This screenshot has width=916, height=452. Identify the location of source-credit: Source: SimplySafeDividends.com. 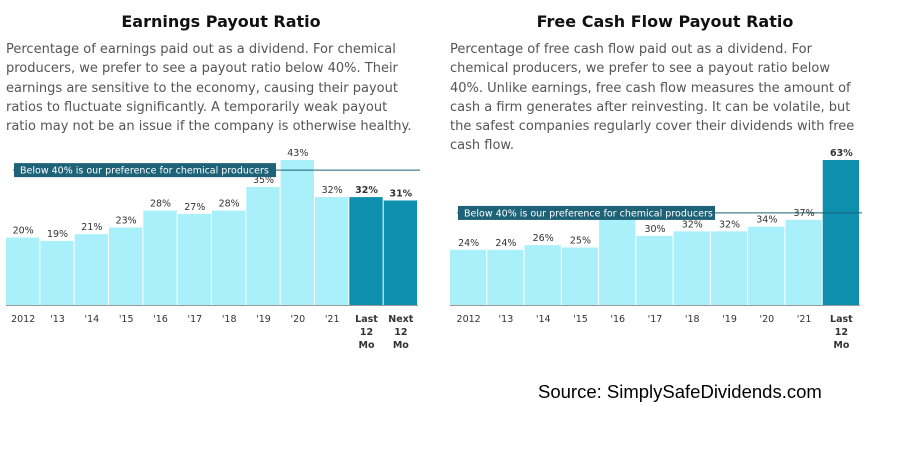
(680, 391).